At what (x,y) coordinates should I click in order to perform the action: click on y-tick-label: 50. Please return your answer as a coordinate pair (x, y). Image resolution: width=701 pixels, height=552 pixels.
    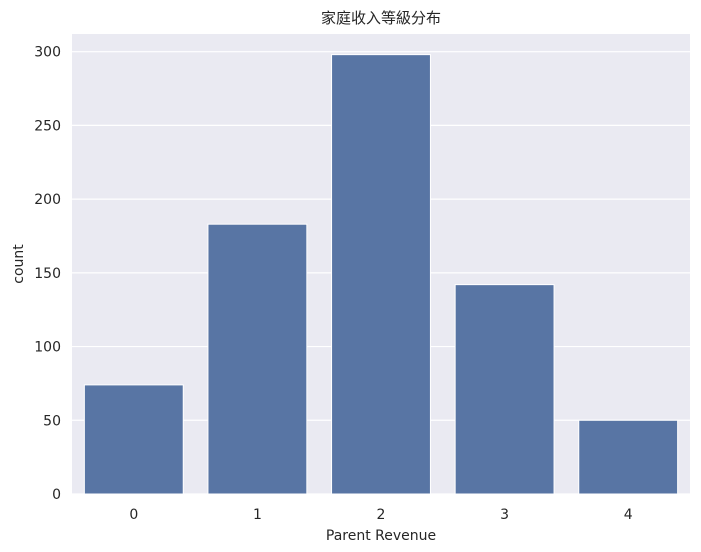
    Looking at the image, I should click on (52, 421).